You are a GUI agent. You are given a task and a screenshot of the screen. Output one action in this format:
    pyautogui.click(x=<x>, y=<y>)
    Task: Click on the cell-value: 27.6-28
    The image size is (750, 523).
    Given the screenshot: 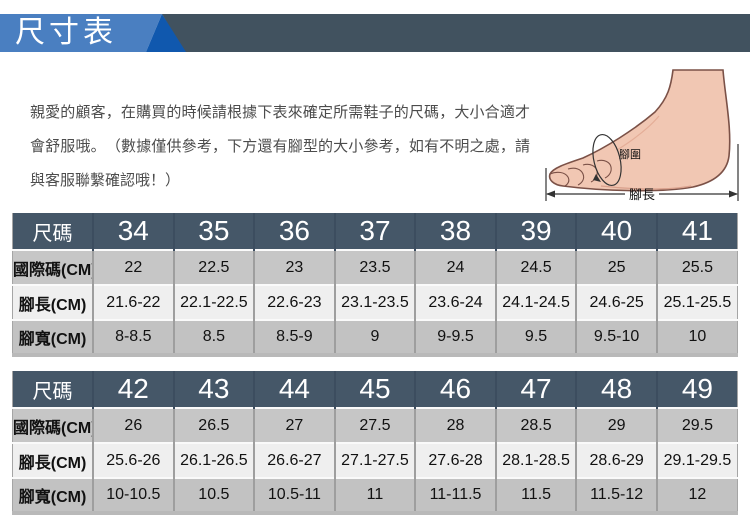 What is the action you would take?
    pyautogui.click(x=455, y=460)
    